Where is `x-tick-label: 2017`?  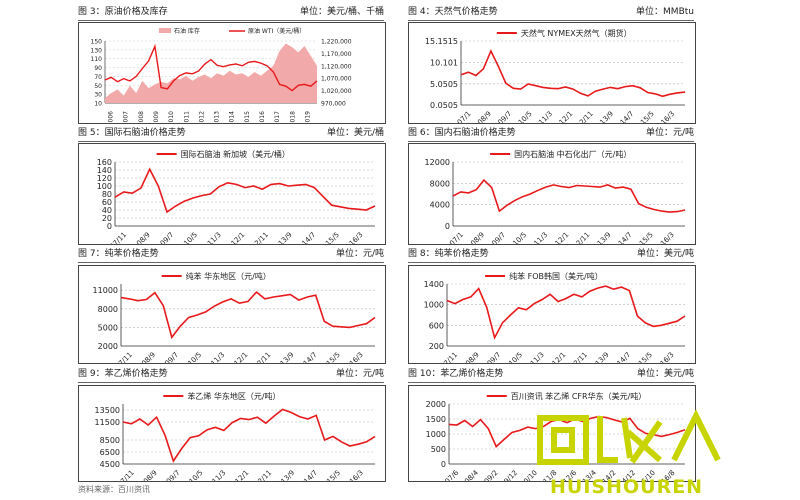 x-tick-label: 2017 is located at coordinates (277, 117).